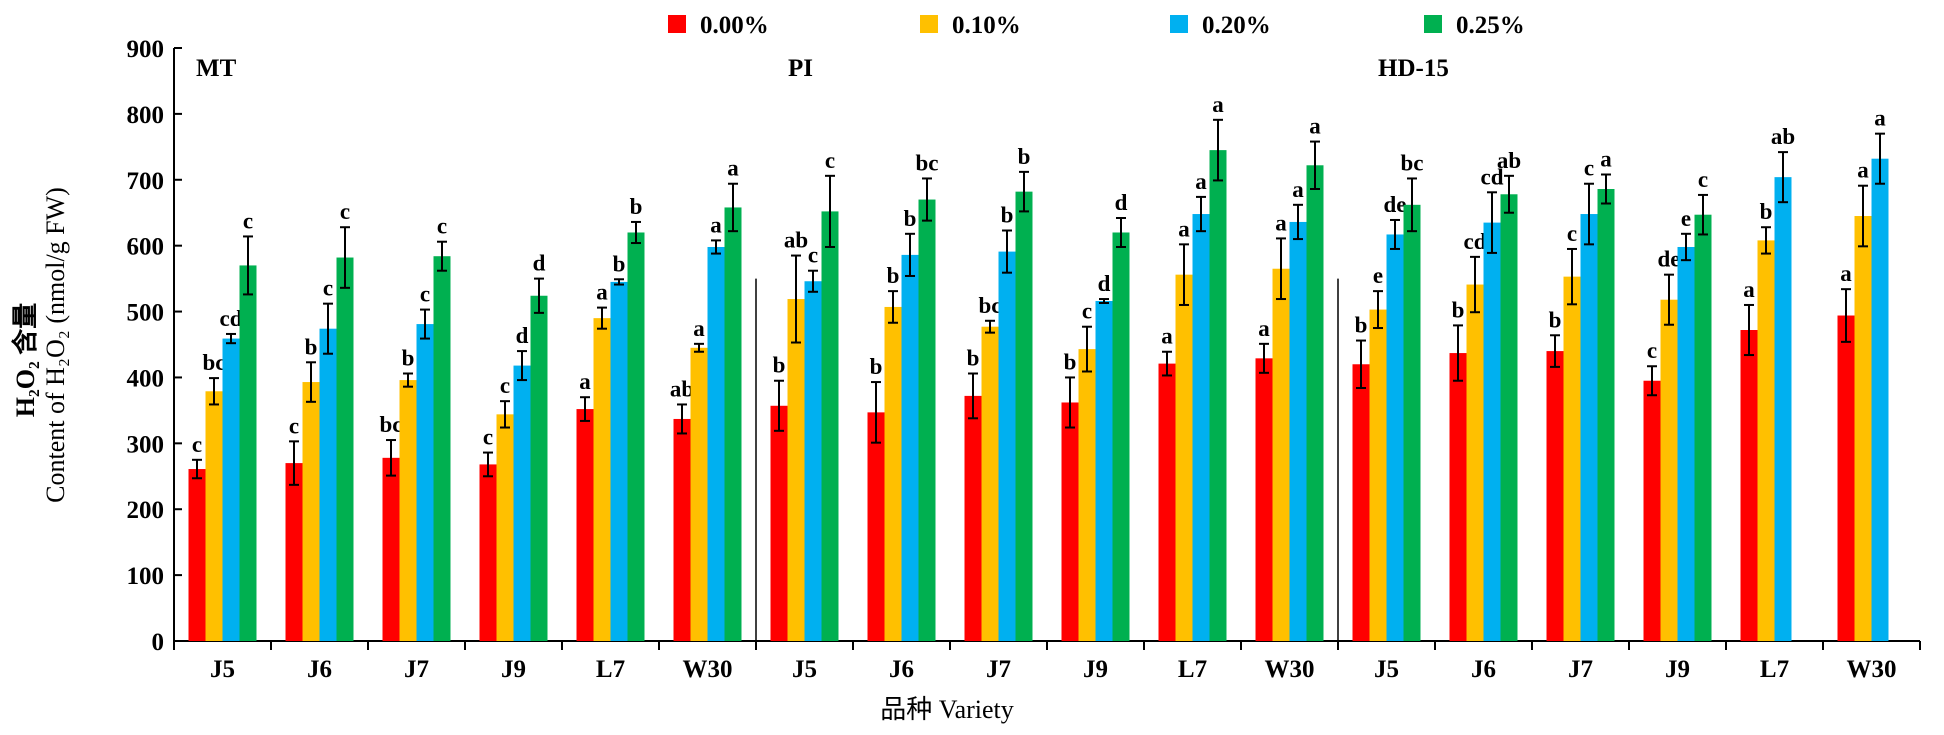 The width and height of the screenshot is (1944, 735). Describe the element at coordinates (973, 518) in the screenshot. I see `bar-000-pi-j7` at that location.